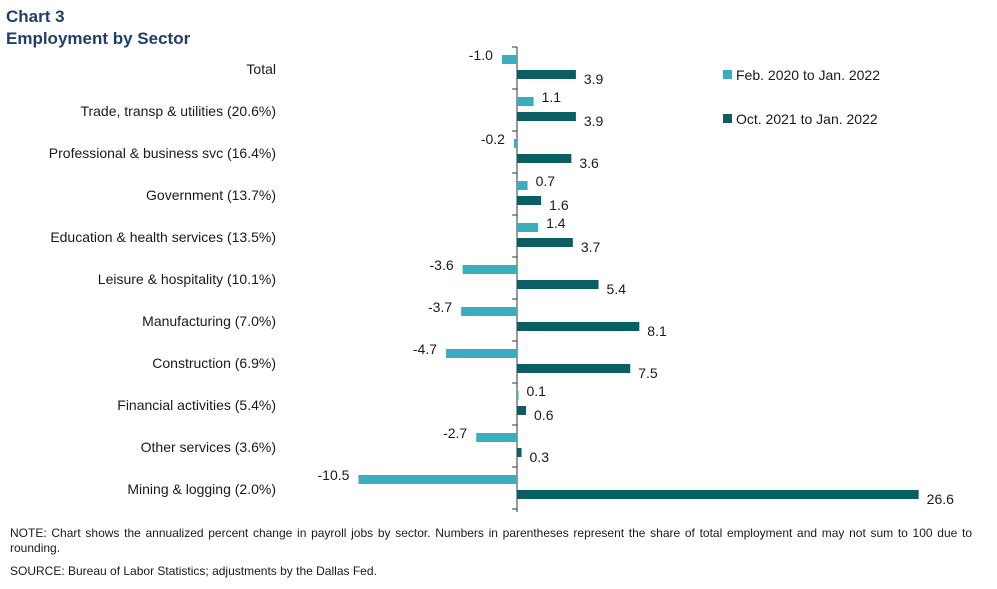  What do you see at coordinates (808, 75) in the screenshot?
I see `legend-label: Feb. 2020 to Jan. 2022` at bounding box center [808, 75].